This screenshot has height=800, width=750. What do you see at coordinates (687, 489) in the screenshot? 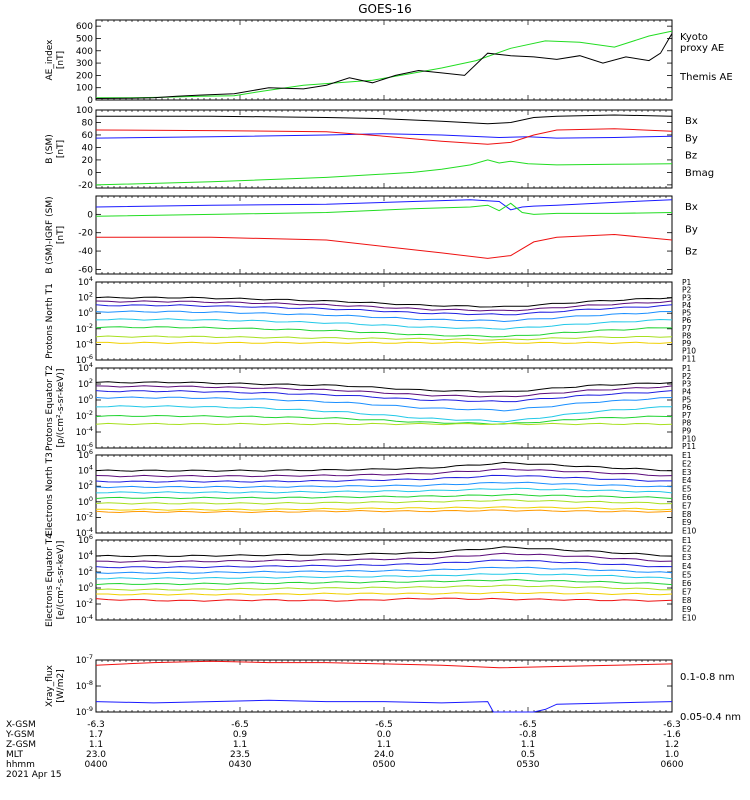
I see `legend-e5: E5` at bounding box center [687, 489].